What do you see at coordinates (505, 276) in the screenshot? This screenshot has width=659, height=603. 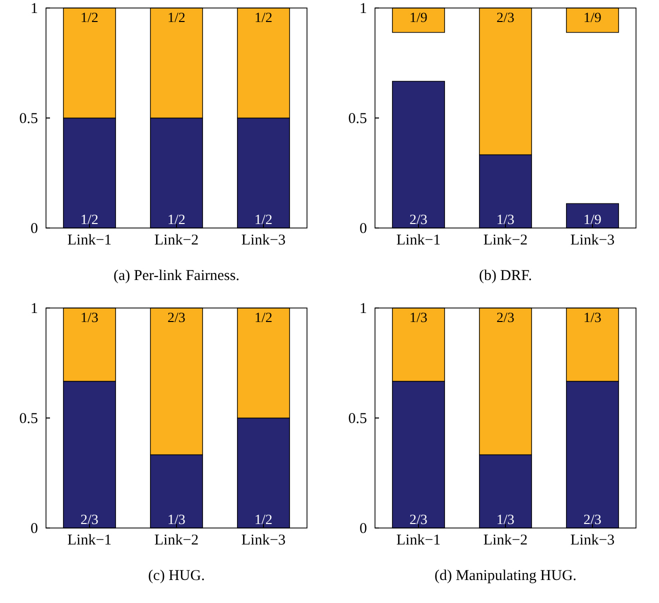 I see `text: (b) DRF.` at bounding box center [505, 276].